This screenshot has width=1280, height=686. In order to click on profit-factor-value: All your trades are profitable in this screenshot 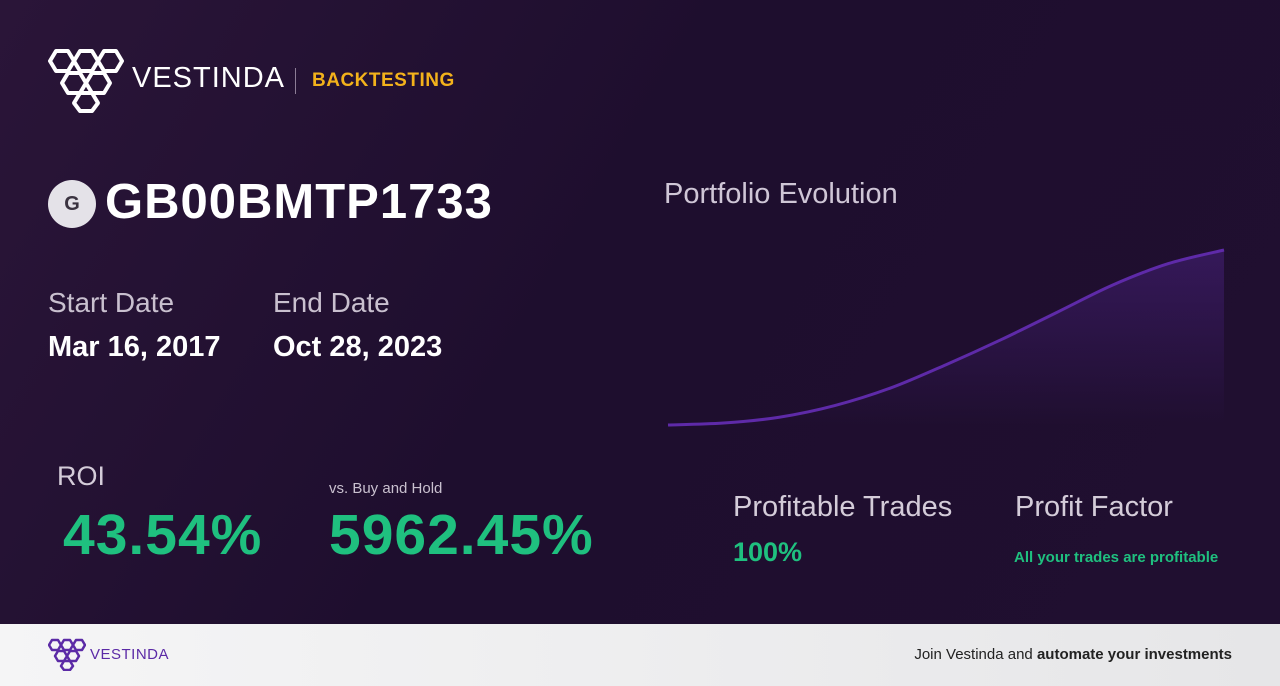, I will do `click(1116, 557)`.